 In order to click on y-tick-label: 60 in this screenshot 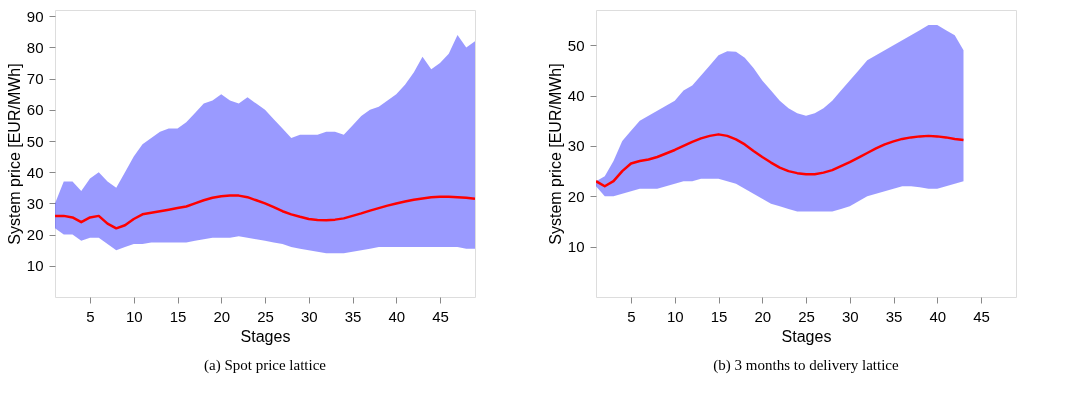, I will do `click(35, 110)`.